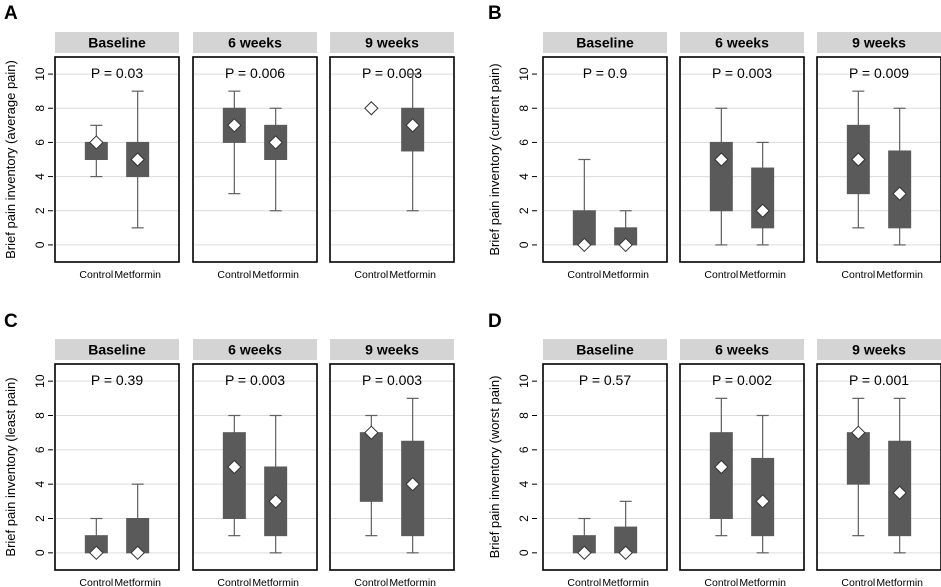 The width and height of the screenshot is (941, 587). I want to click on facet-9-weeks: 9 weeks P = 0.003 Control Metformin, so click(392, 156).